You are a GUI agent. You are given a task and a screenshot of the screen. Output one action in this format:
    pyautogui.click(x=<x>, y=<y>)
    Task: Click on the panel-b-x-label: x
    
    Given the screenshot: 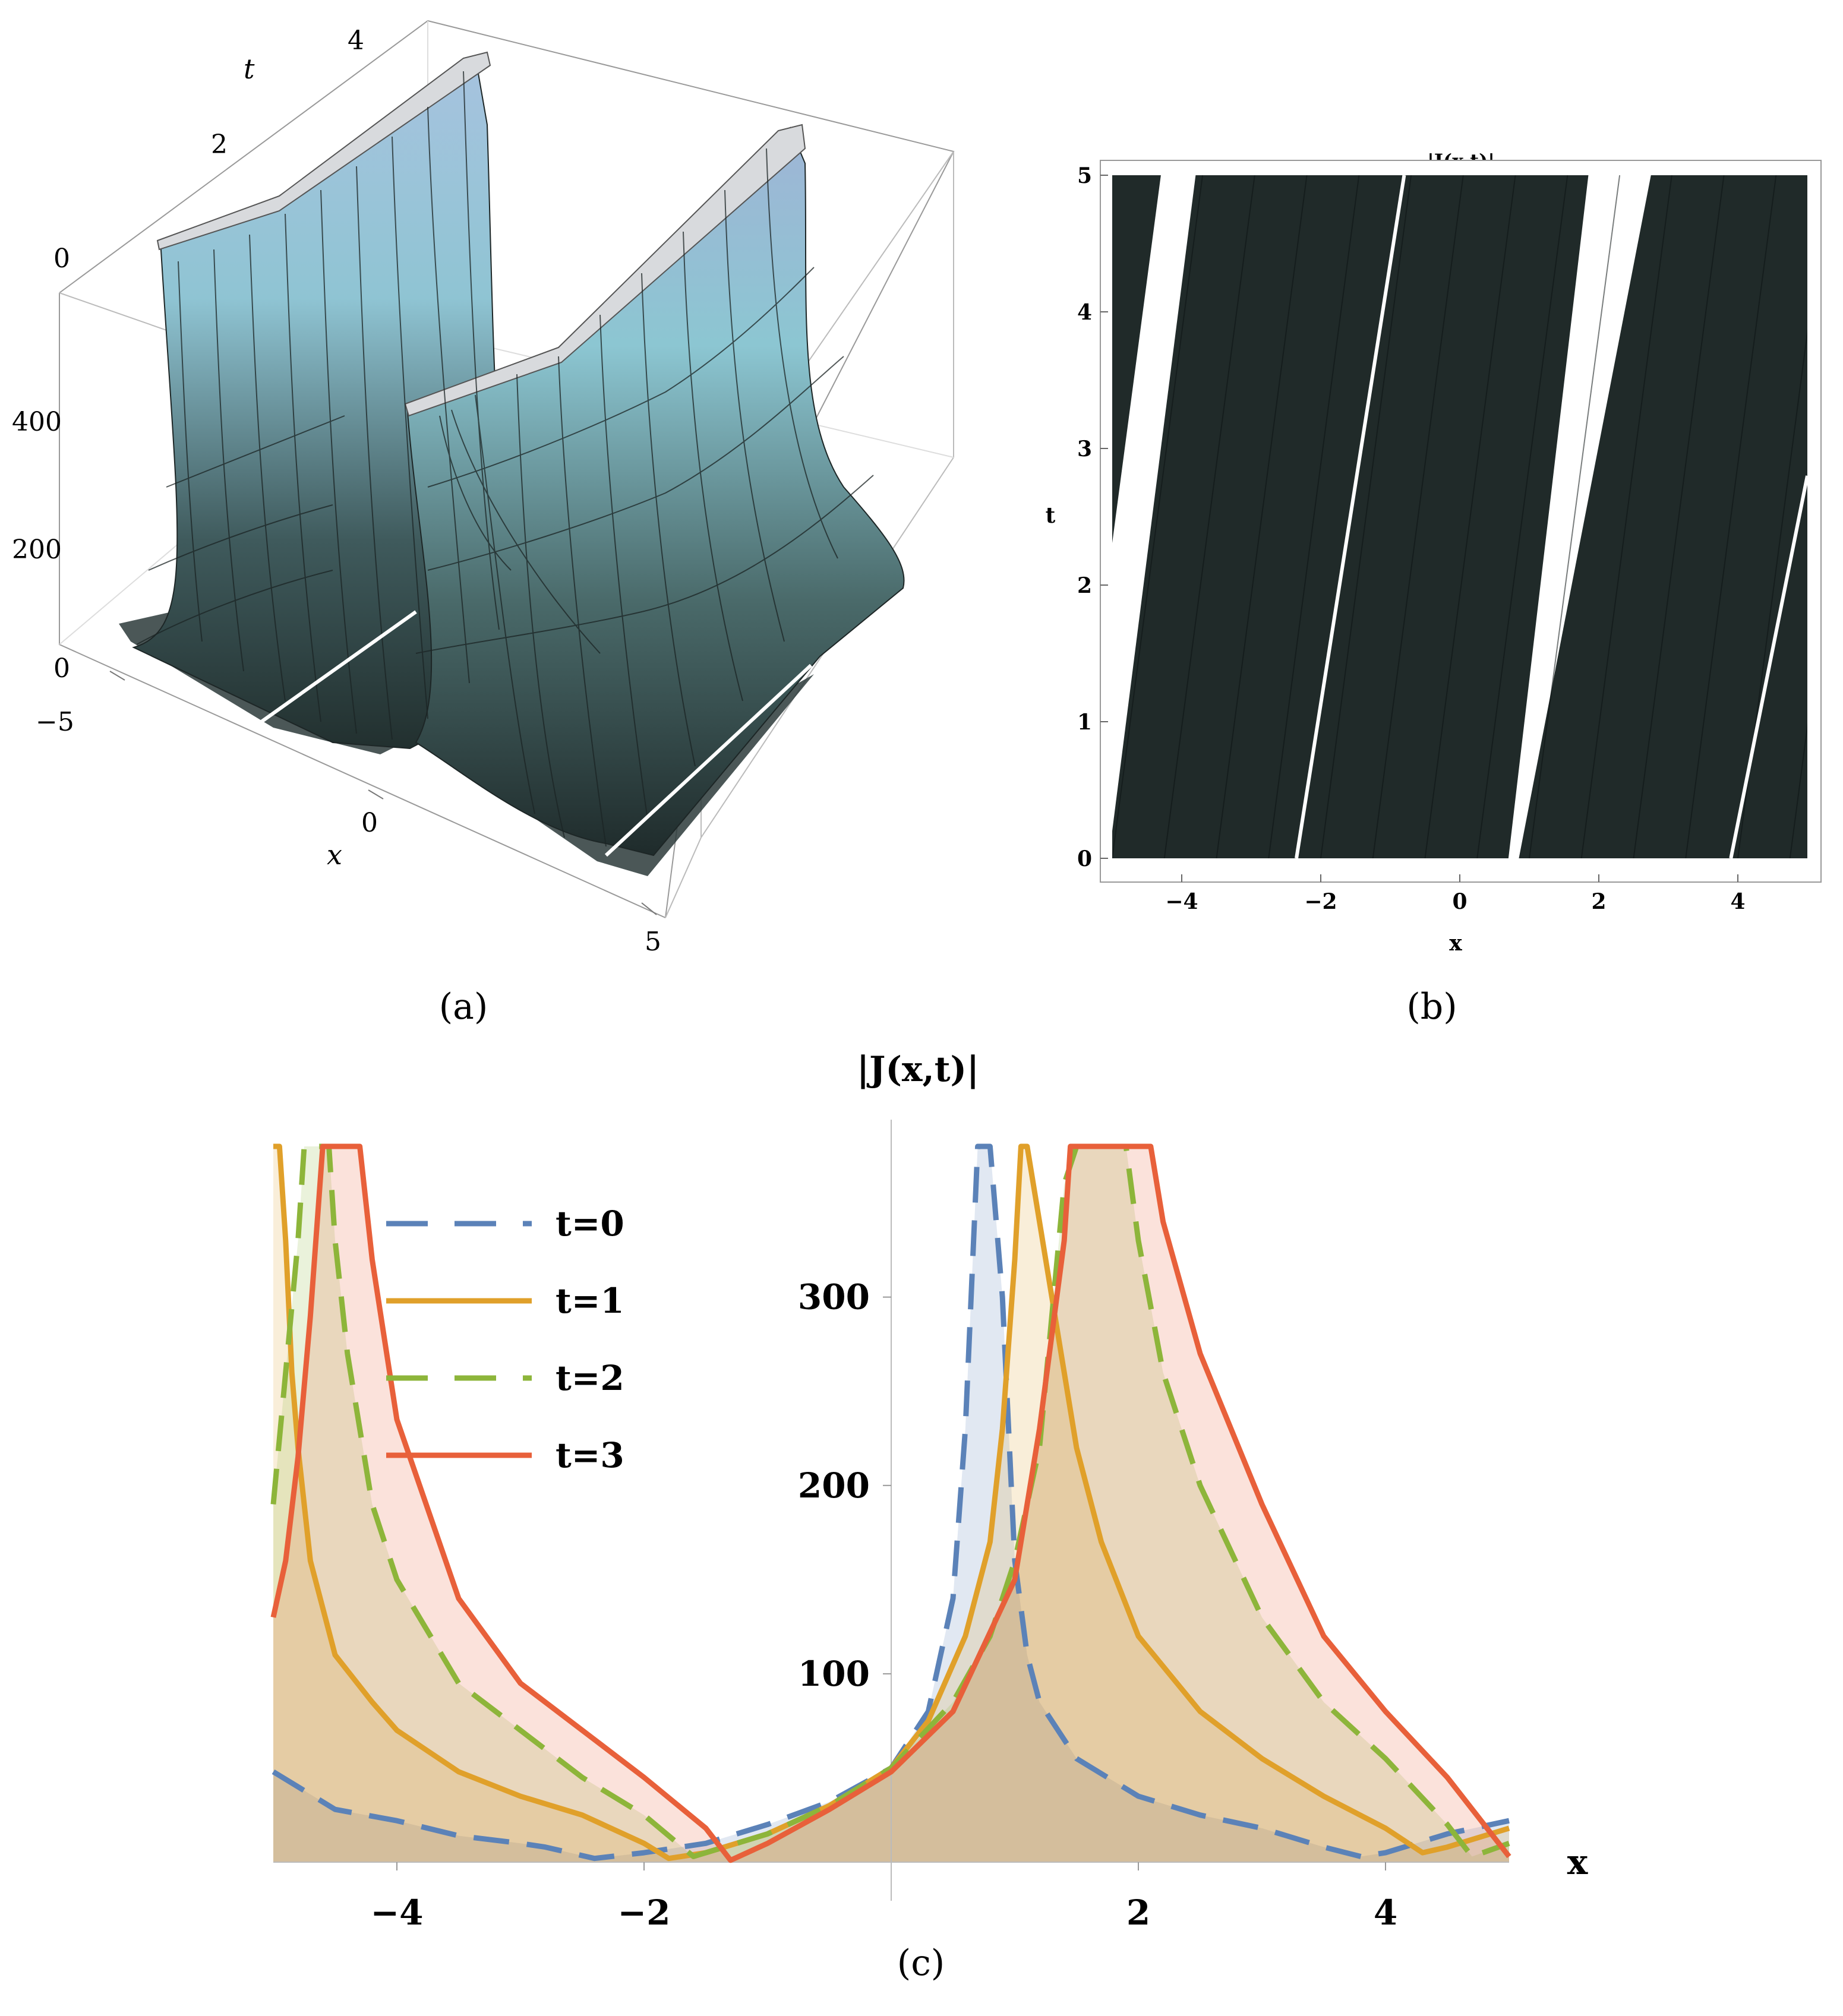 What is the action you would take?
    pyautogui.click(x=1455, y=943)
    